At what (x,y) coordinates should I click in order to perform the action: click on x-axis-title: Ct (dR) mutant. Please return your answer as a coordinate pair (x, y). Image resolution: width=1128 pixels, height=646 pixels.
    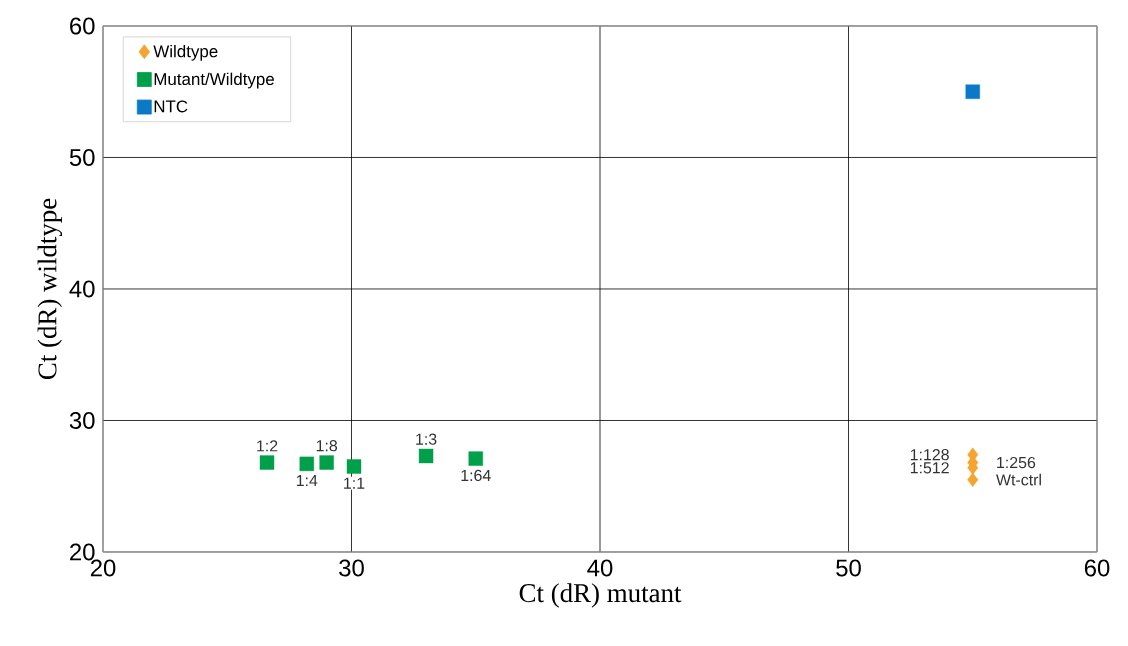
    Looking at the image, I should click on (600, 595).